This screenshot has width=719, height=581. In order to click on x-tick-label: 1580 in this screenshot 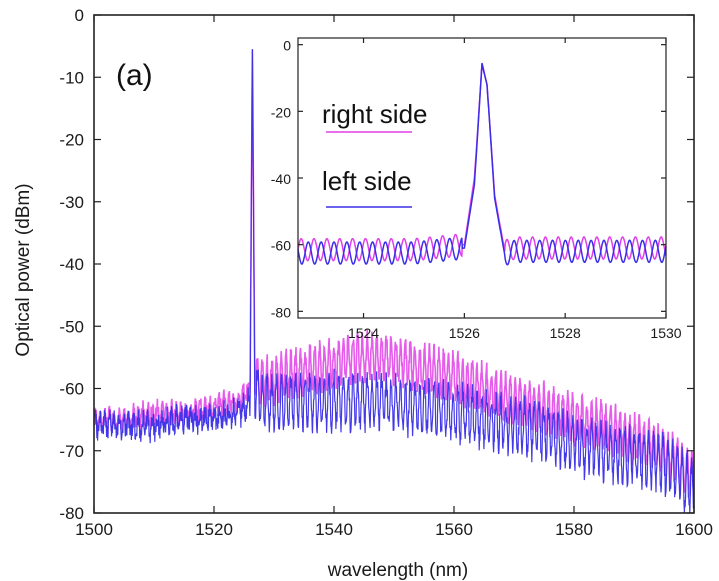, I will do `click(574, 529)`.